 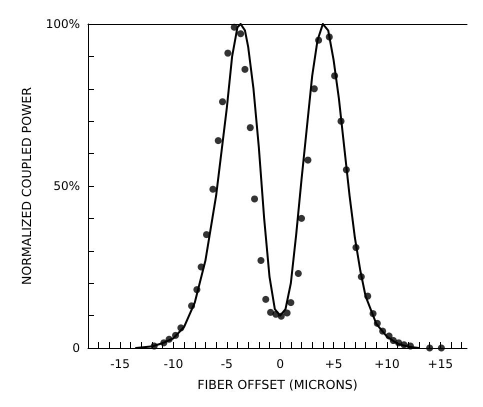 What do you see at coordinates (174, 364) in the screenshot?
I see `x-tick-label: -10` at bounding box center [174, 364].